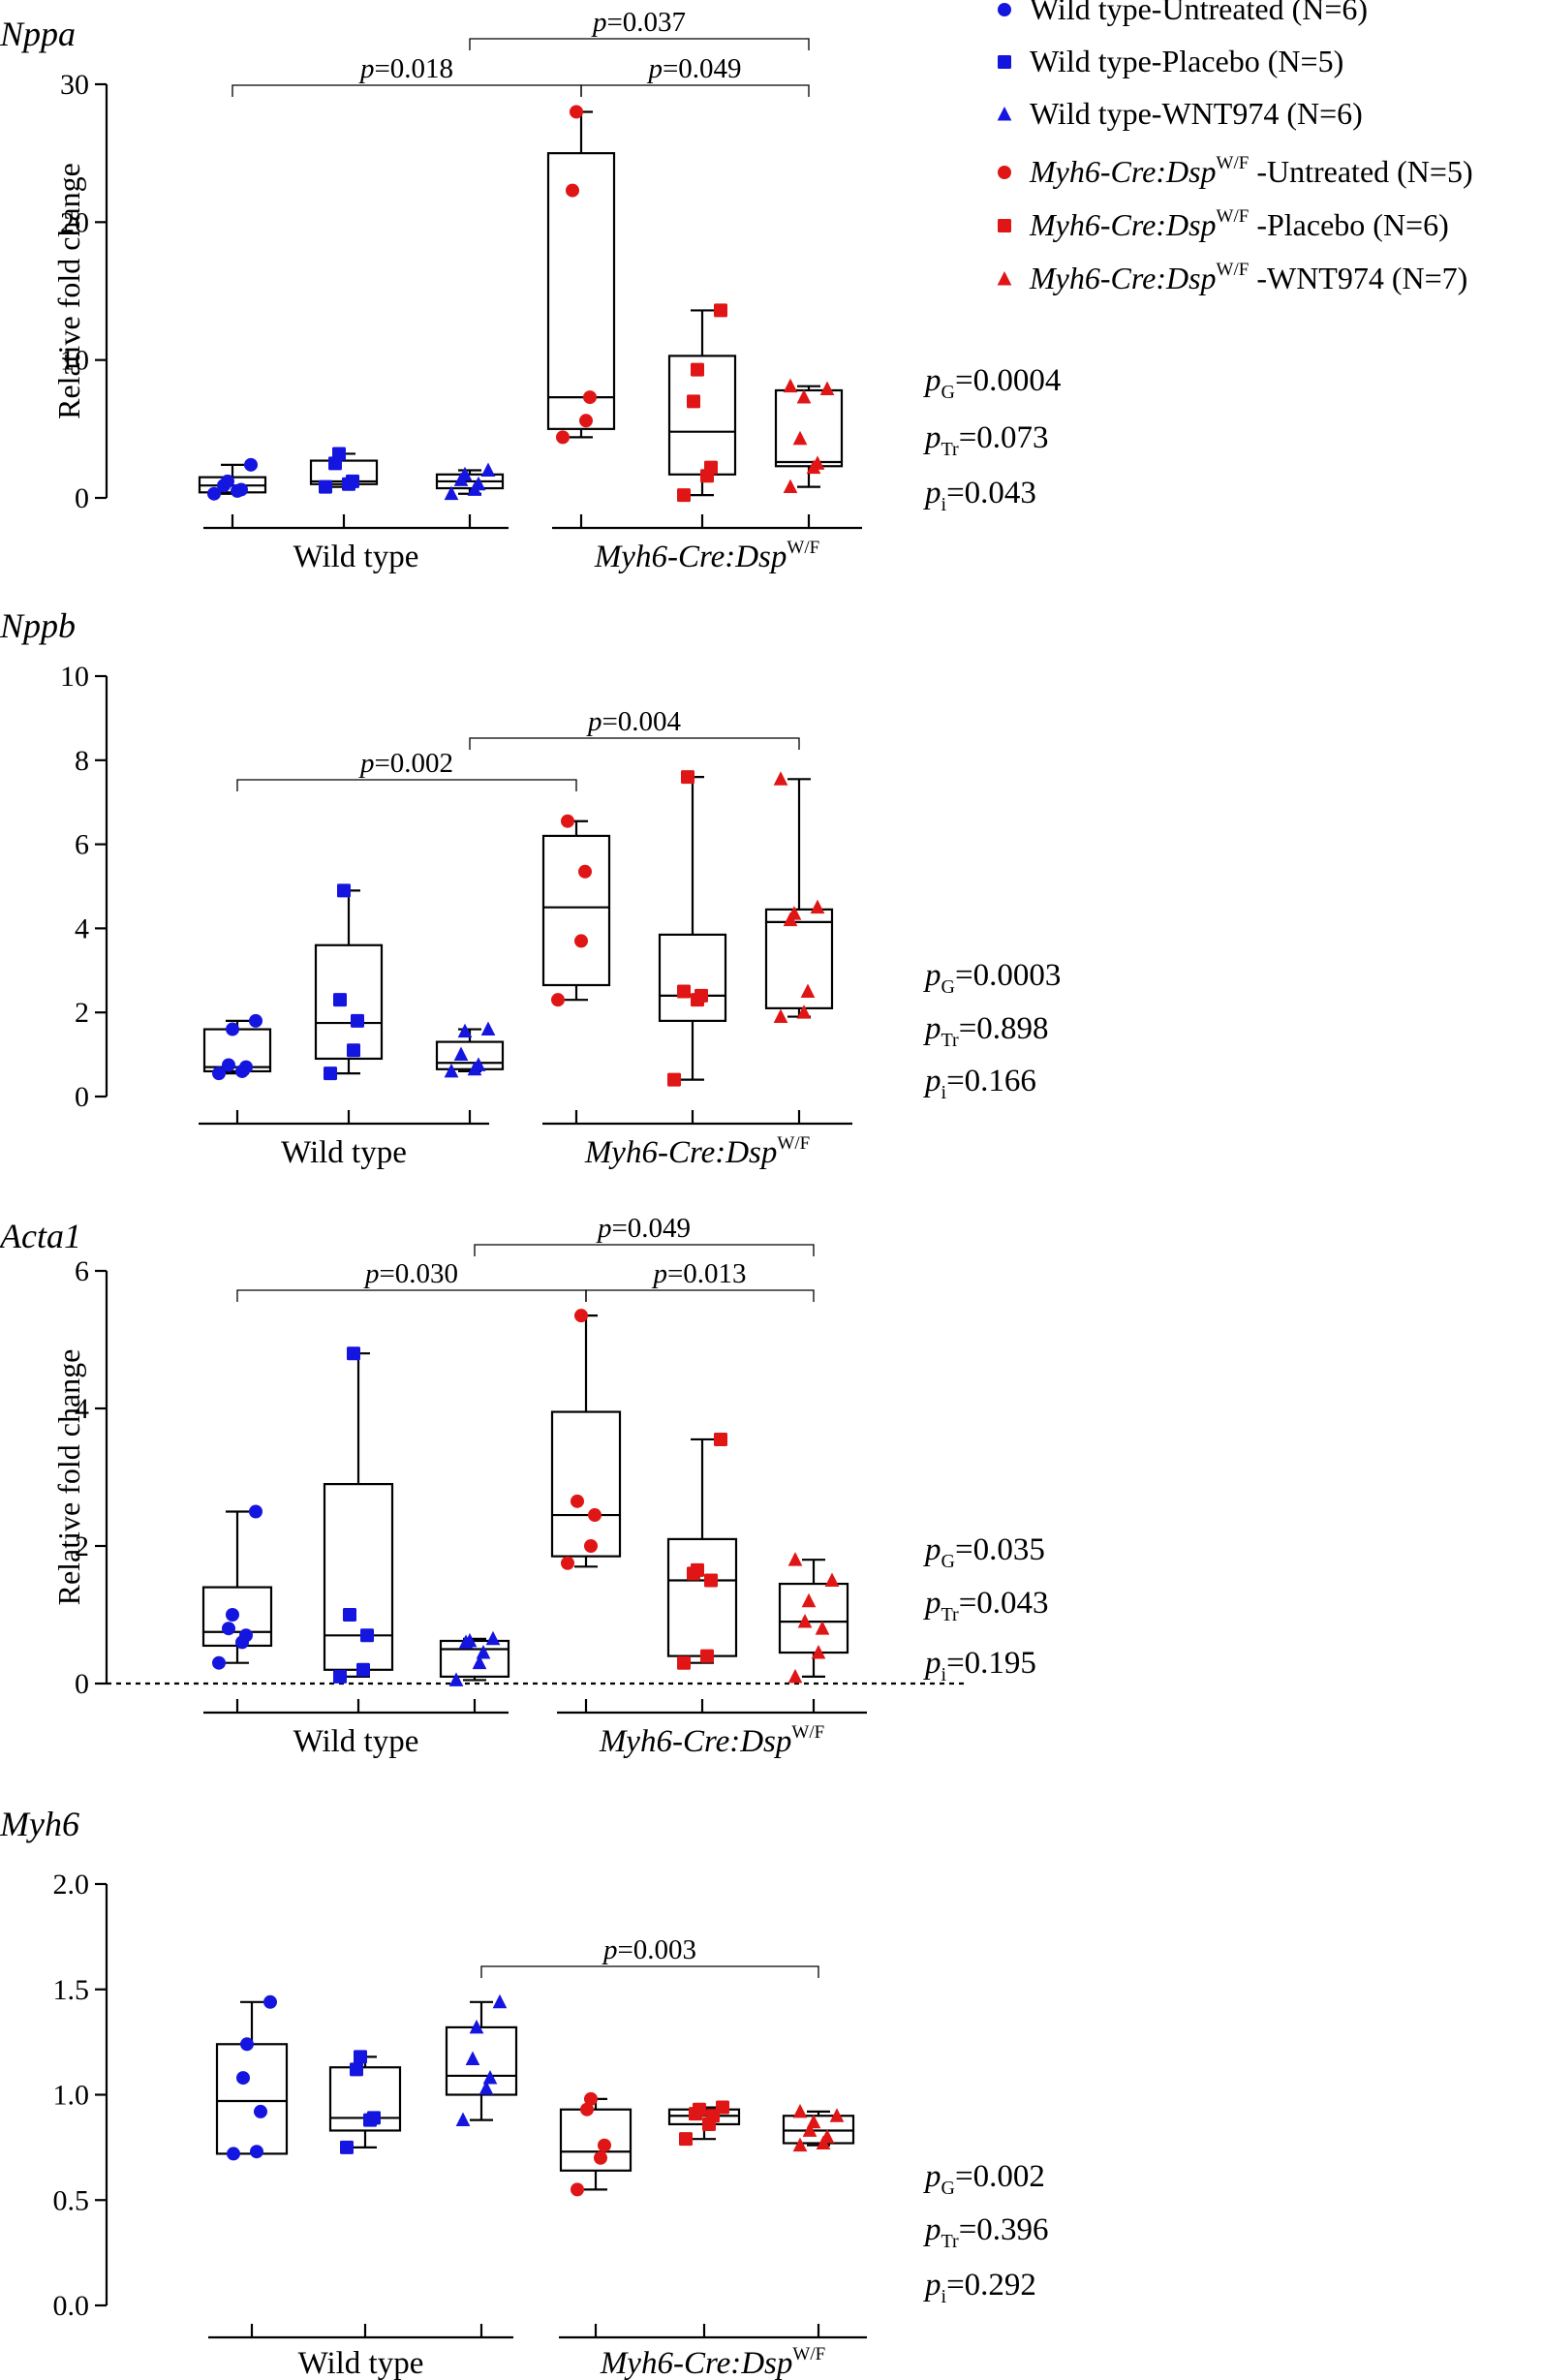 The height and width of the screenshot is (2380, 1543). What do you see at coordinates (71, 1990) in the screenshot?
I see `y-tick-label: 1.5` at bounding box center [71, 1990].